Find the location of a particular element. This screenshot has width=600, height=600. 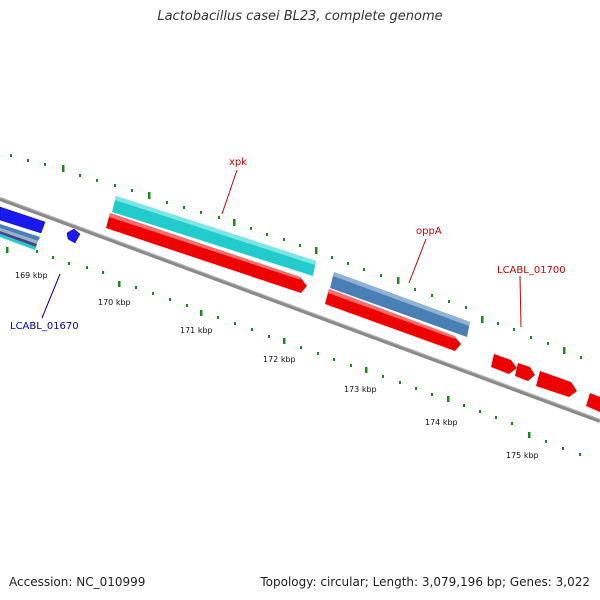

accession-text: Accession: NC_010999 is located at coordinates (77, 582).